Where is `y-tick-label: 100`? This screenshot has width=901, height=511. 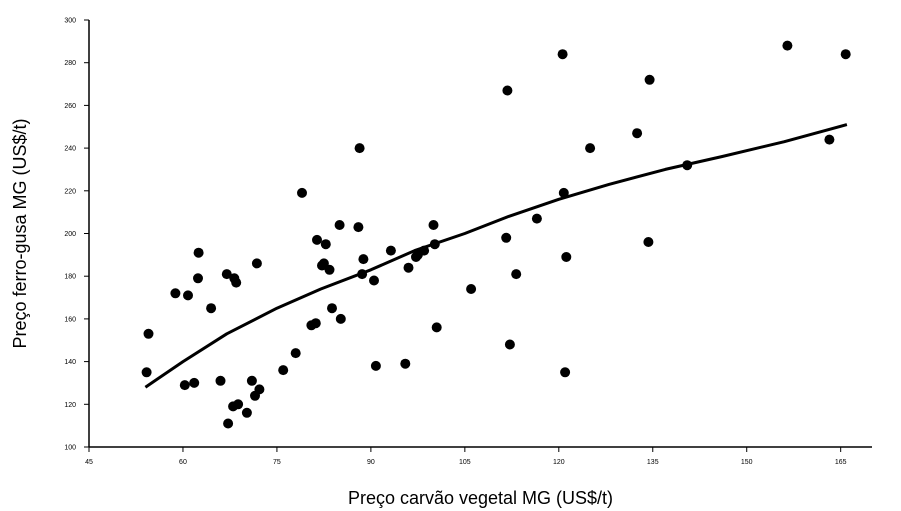
y-tick-label: 100 is located at coordinates (70, 448).